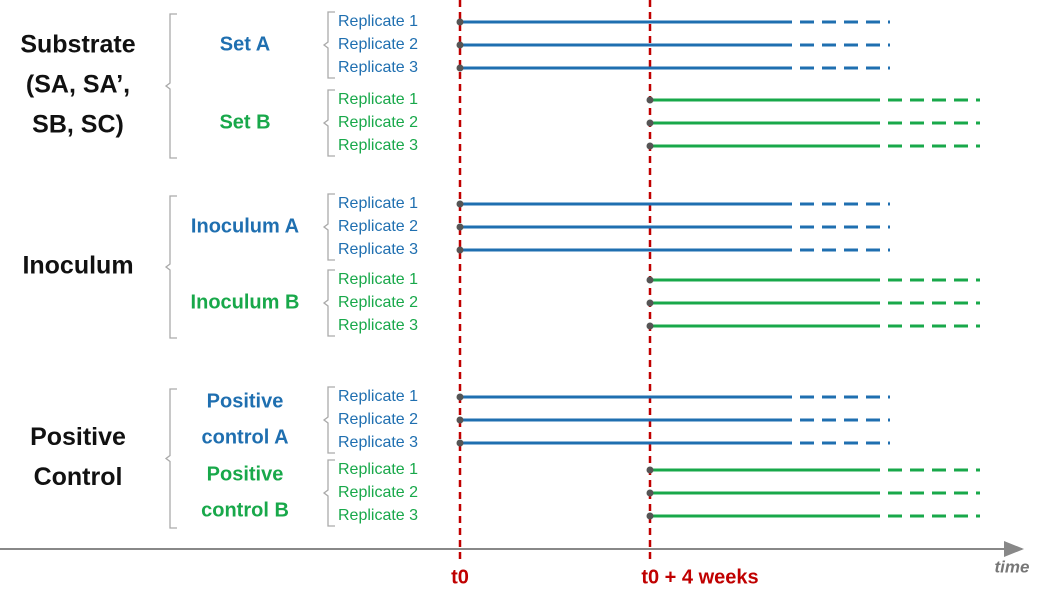 The image size is (1037, 590). Describe the element at coordinates (1012, 566) in the screenshot. I see `time-label: time` at that location.